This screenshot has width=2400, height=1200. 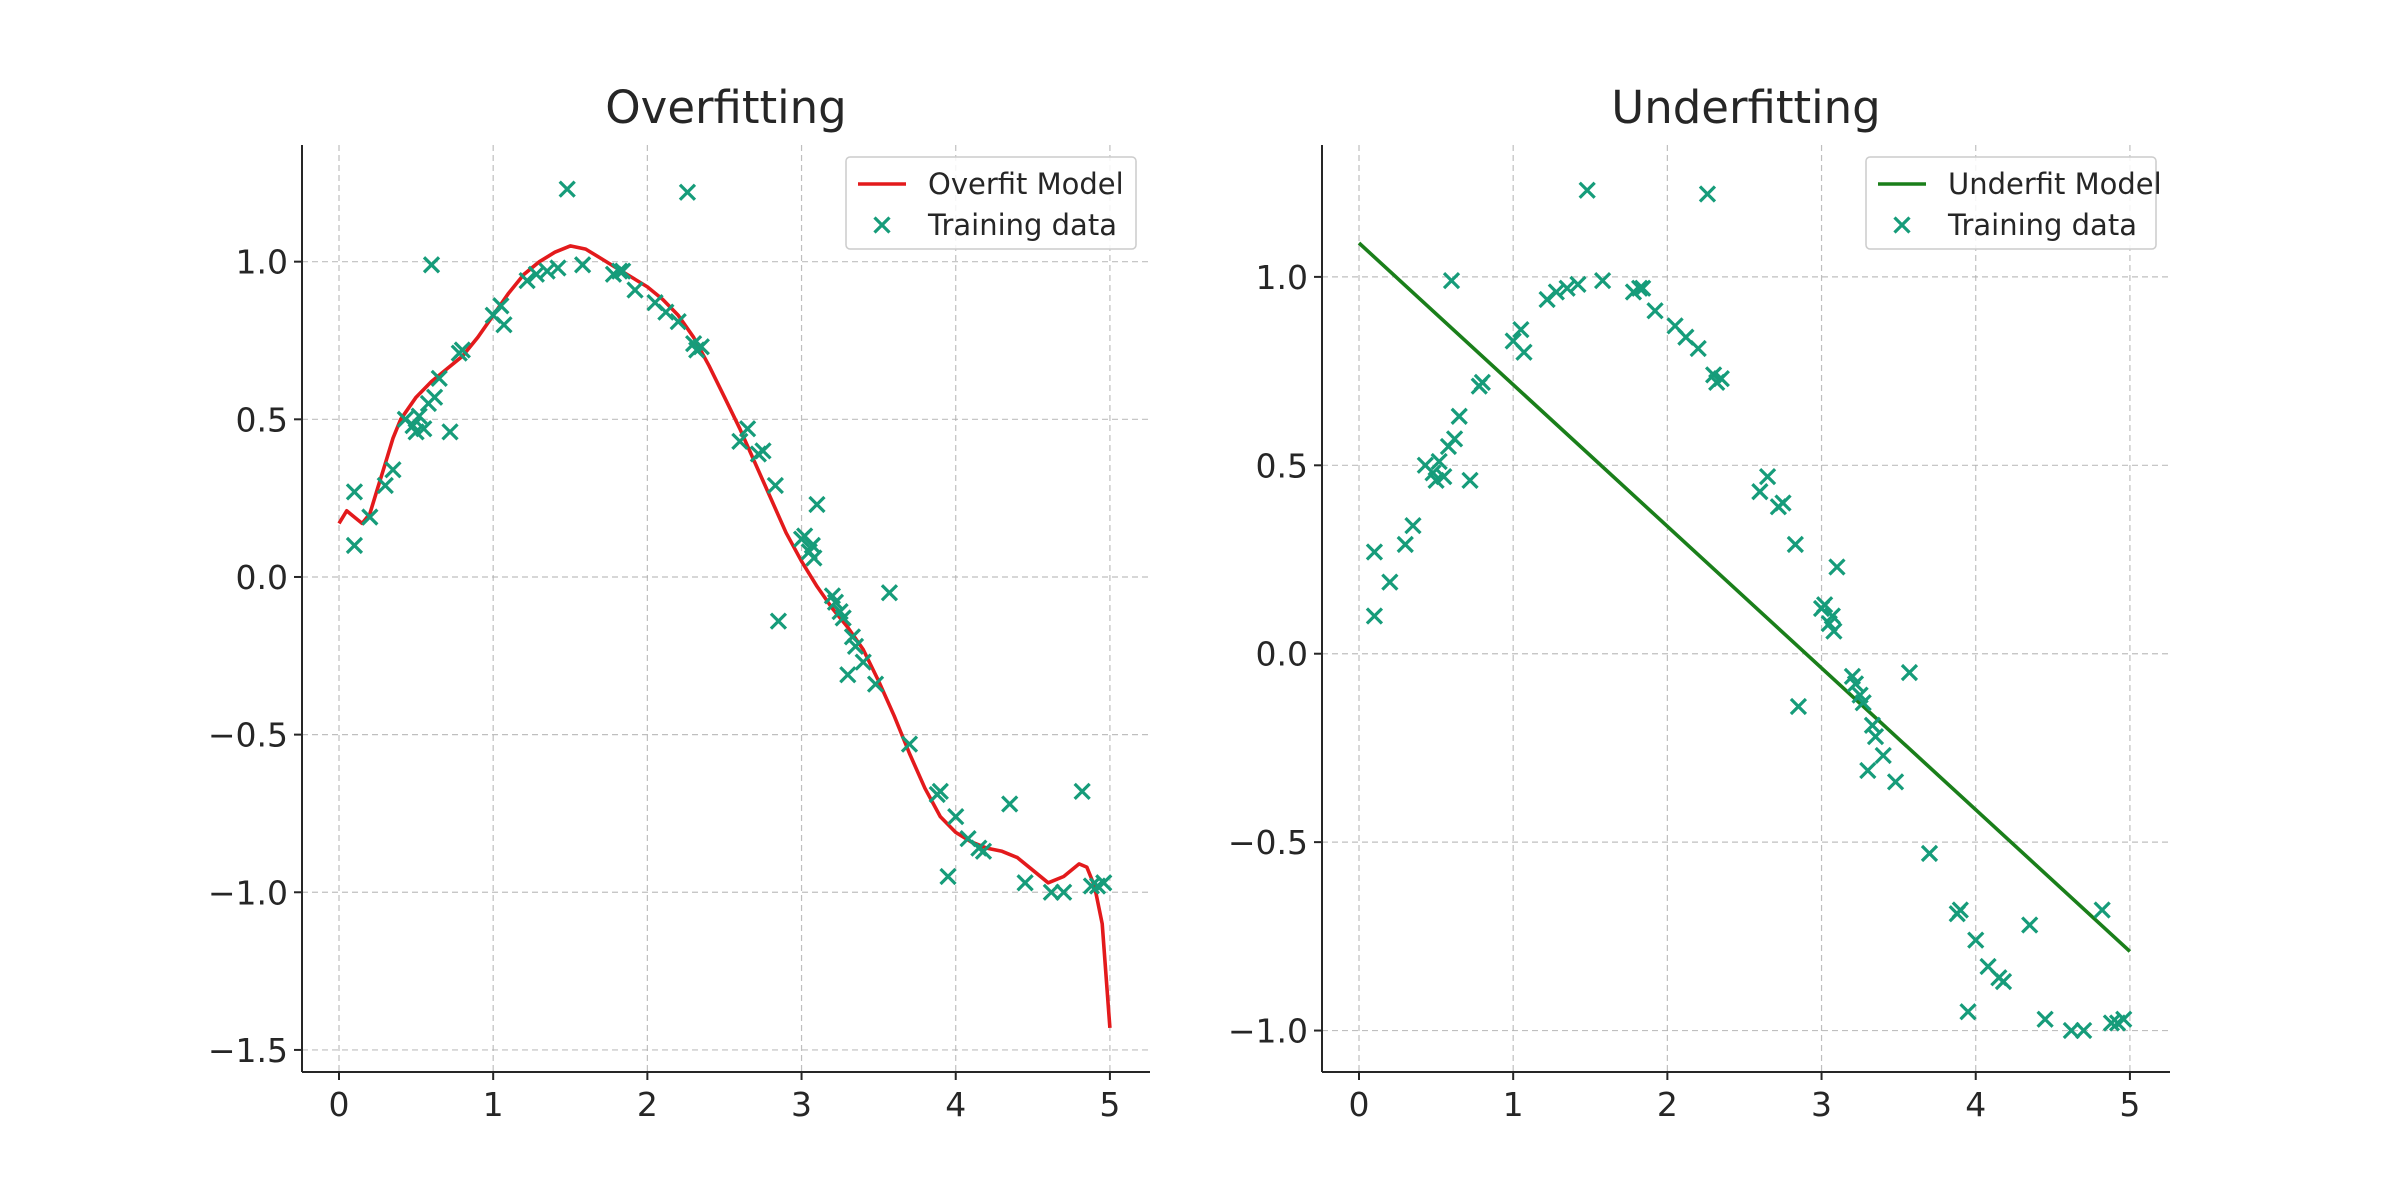 I want to click on overfit-x-tick-label: 5, so click(x=1109, y=1104).